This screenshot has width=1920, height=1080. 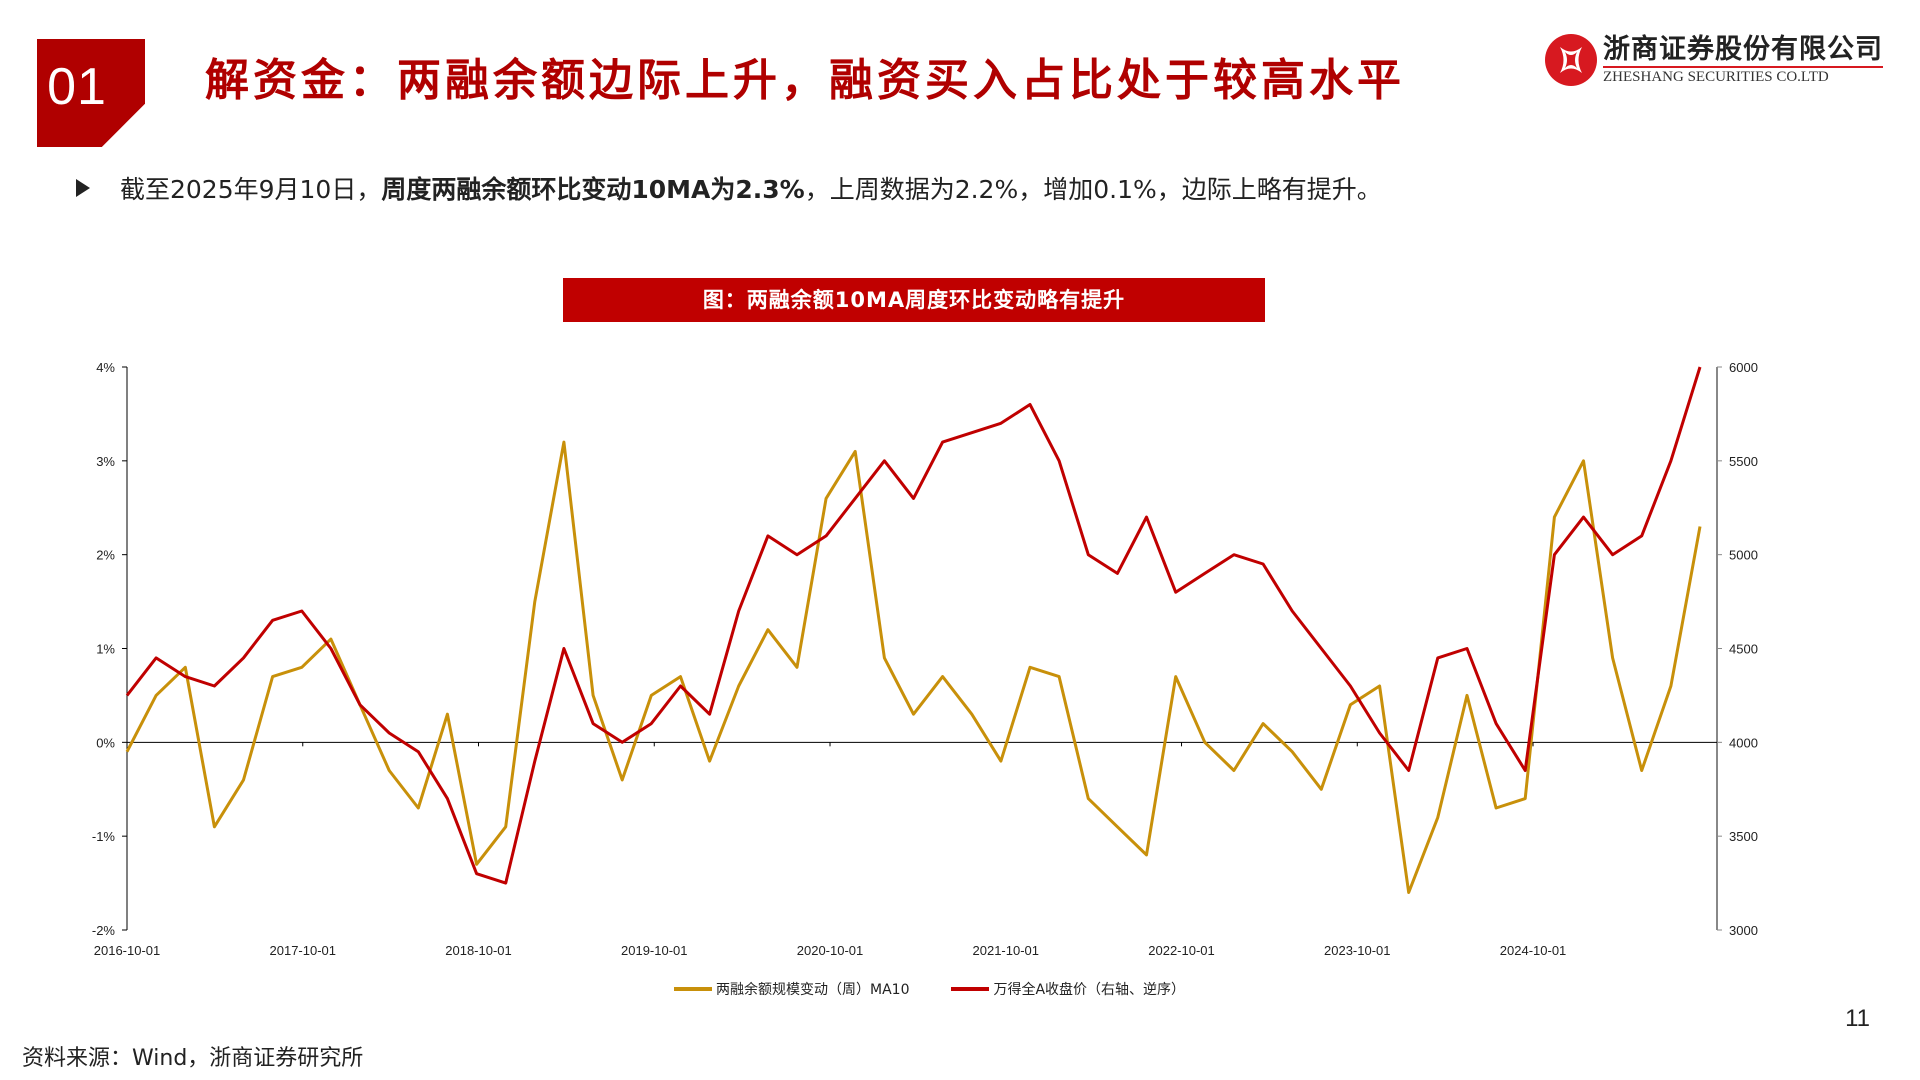 What do you see at coordinates (950, 989) in the screenshot?
I see `chart-legend: 两融余额规模变动（周）MA10 万得全A收盘价（右轴、逆序）` at bounding box center [950, 989].